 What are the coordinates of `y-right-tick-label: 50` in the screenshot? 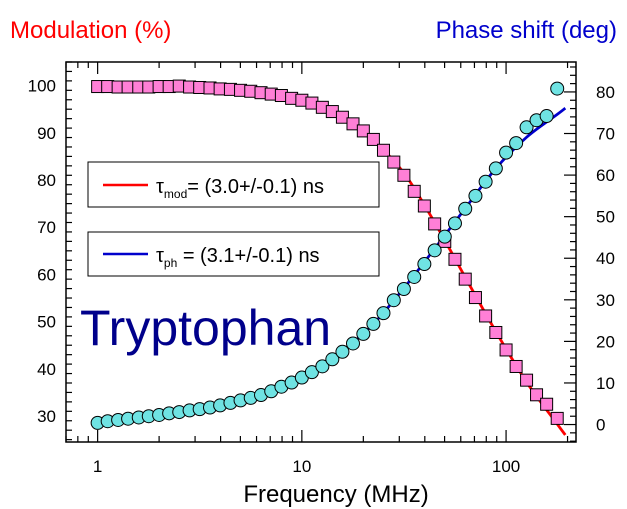 It's located at (605, 217).